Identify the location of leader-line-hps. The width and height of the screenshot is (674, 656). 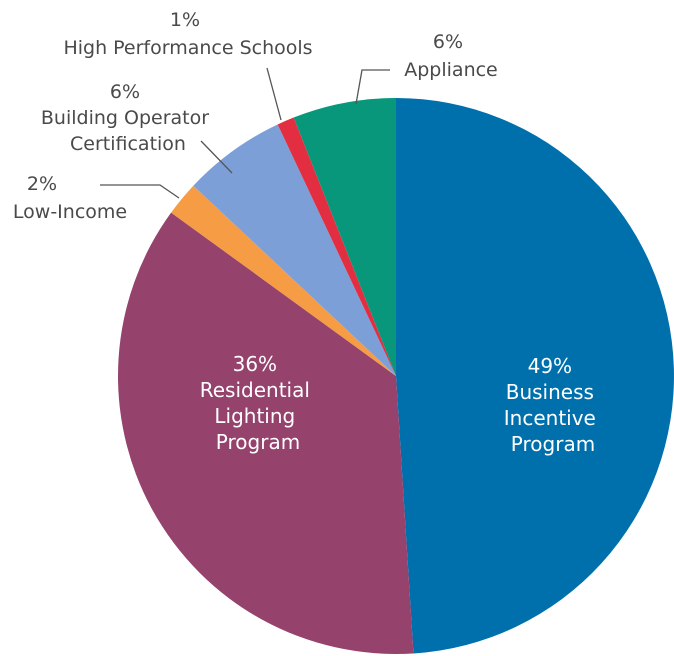
(274, 94).